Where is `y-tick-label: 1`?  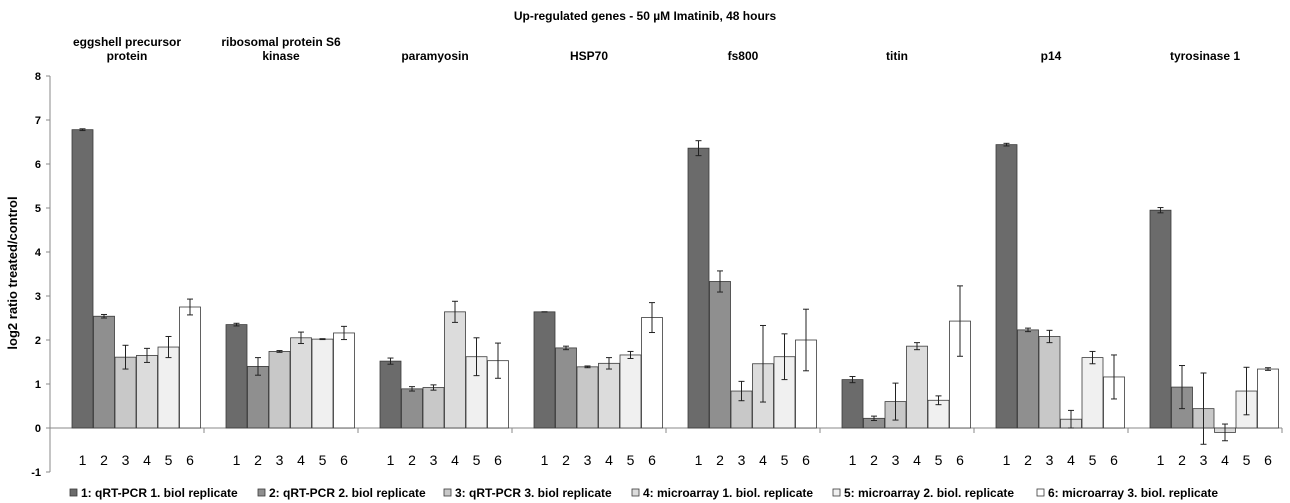
y-tick-label: 1 is located at coordinates (38, 385).